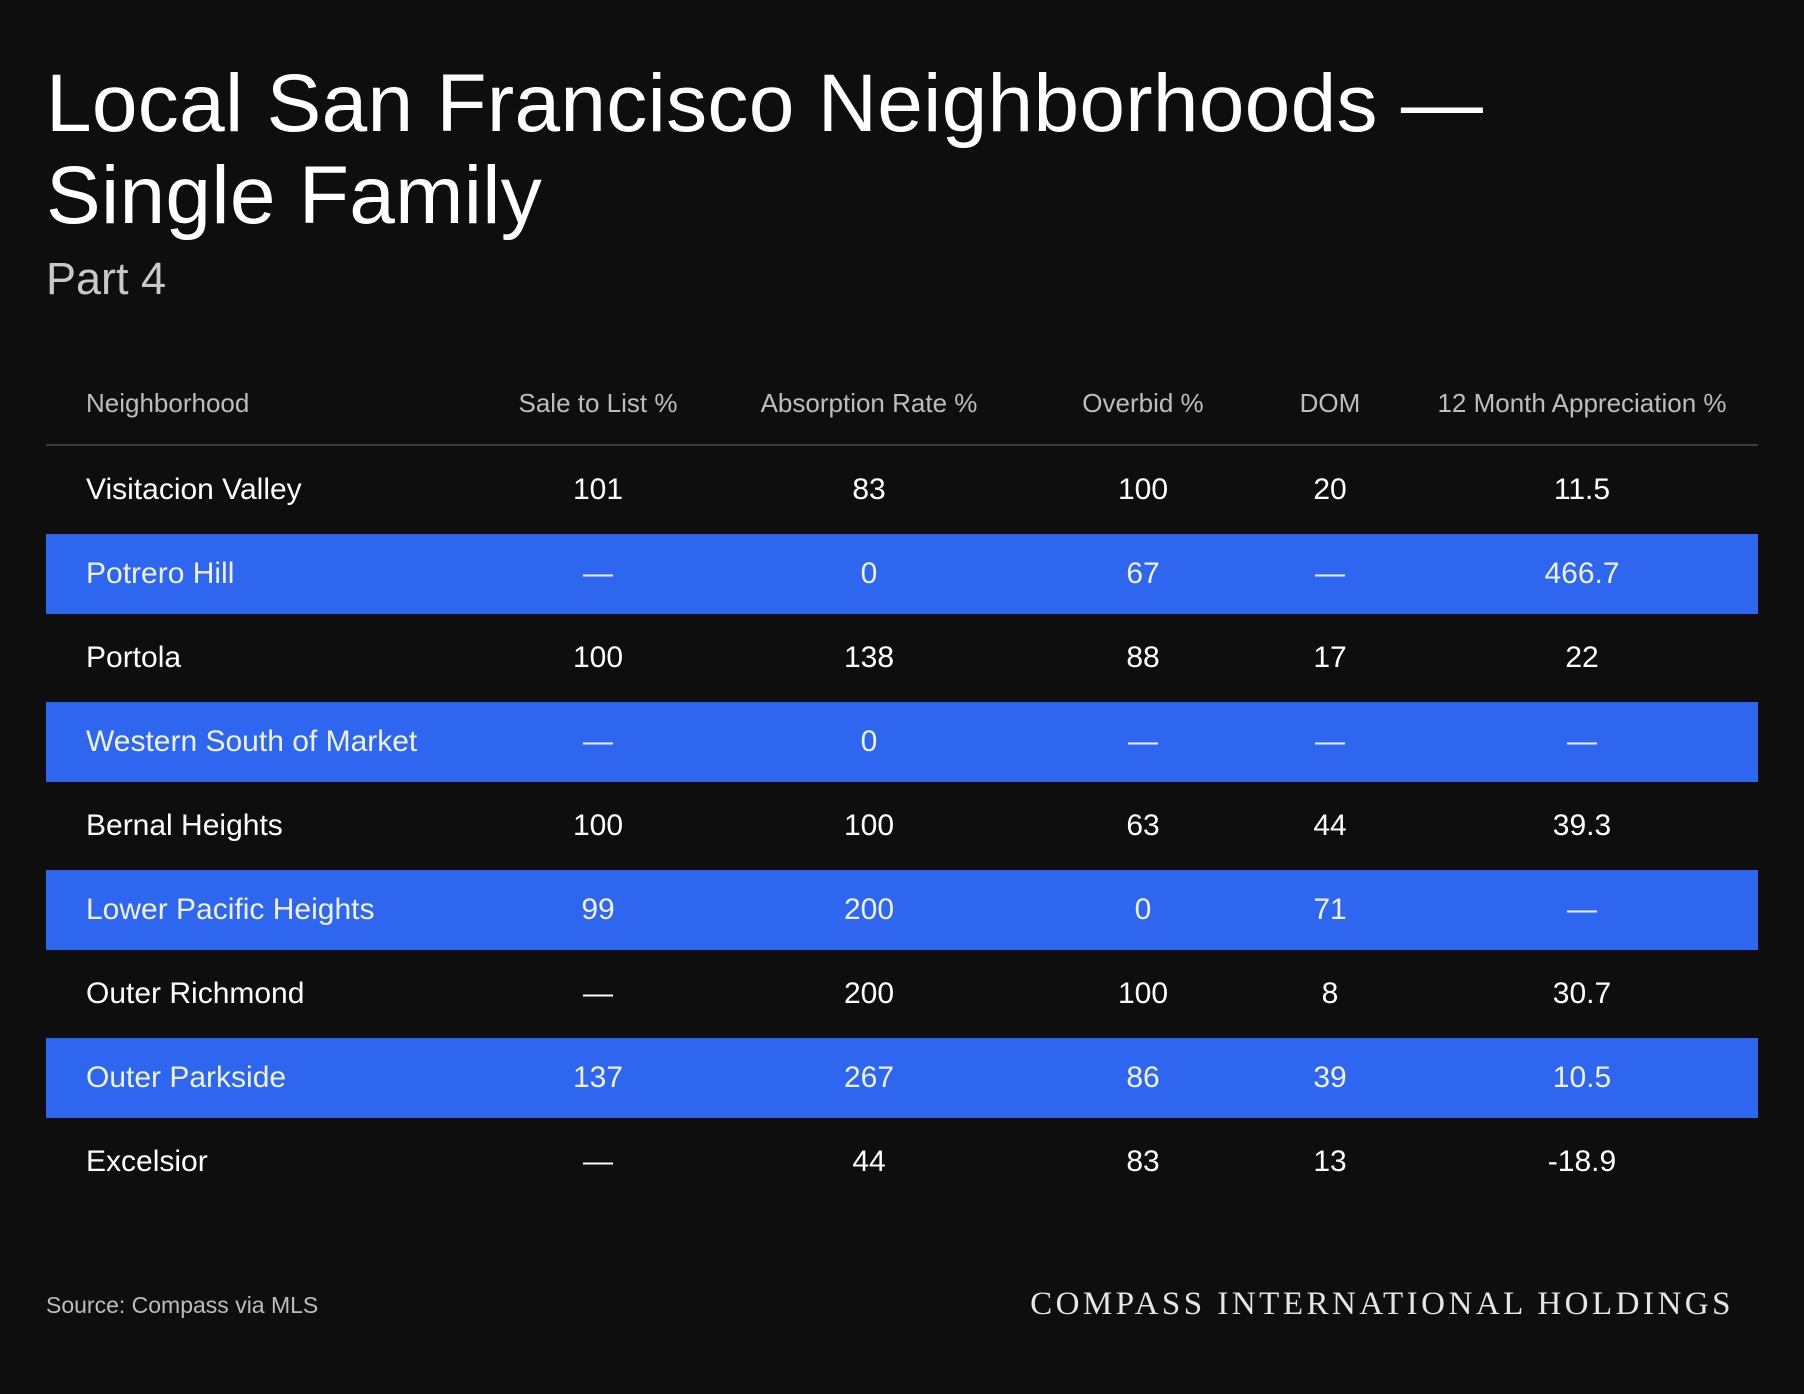 The width and height of the screenshot is (1804, 1394). I want to click on cell-neighborhood: Visitacion Valley, so click(194, 489).